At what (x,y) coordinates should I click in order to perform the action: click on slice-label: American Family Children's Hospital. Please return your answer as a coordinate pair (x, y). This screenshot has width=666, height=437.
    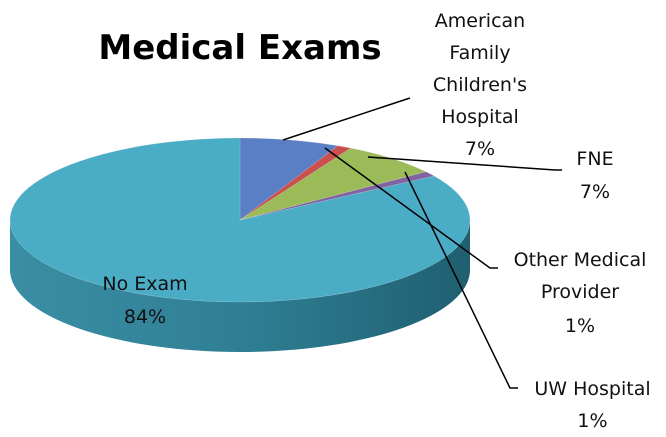
    Looking at the image, I should click on (480, 69).